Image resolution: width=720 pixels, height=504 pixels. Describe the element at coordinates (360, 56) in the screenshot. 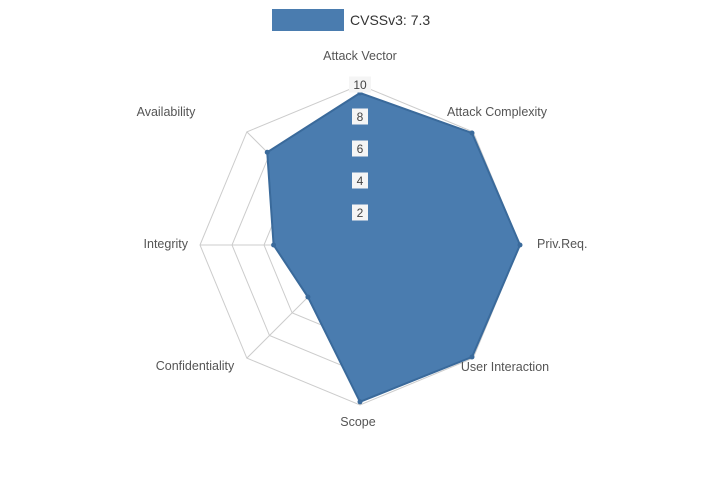

I see `axis-label-attack-vector: Attack Vector` at that location.